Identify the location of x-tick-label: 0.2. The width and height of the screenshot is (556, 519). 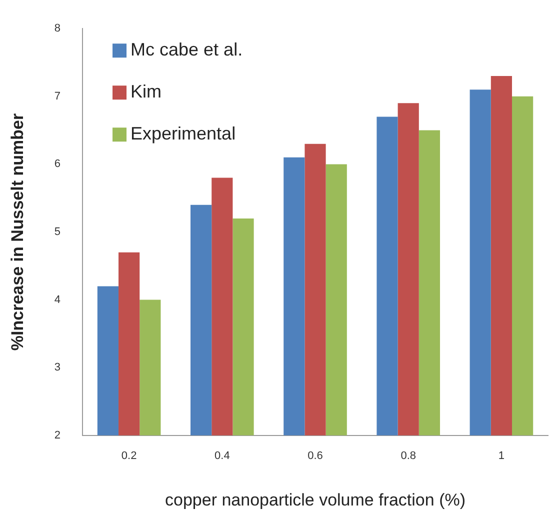
(129, 456).